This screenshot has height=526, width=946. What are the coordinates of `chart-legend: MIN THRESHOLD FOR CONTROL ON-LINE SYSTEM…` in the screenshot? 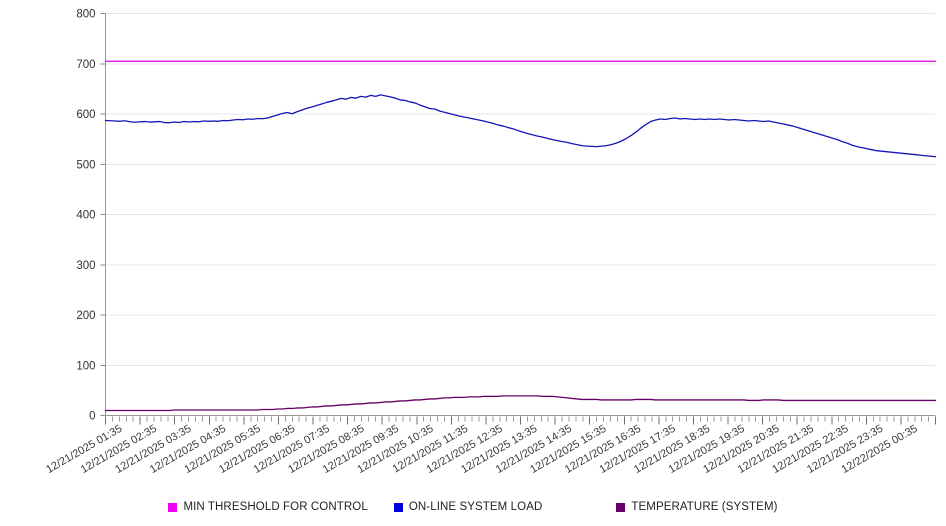 It's located at (473, 507).